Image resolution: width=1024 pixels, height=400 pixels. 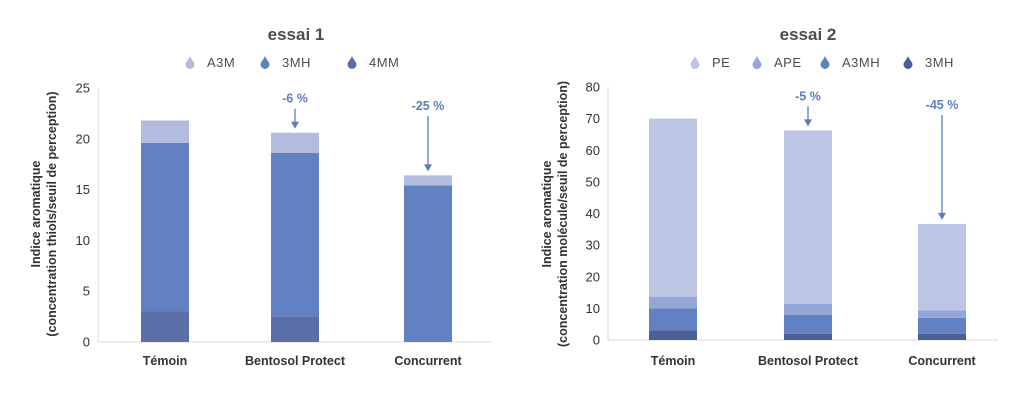 I want to click on legend-marker-ape, so click(x=757, y=62).